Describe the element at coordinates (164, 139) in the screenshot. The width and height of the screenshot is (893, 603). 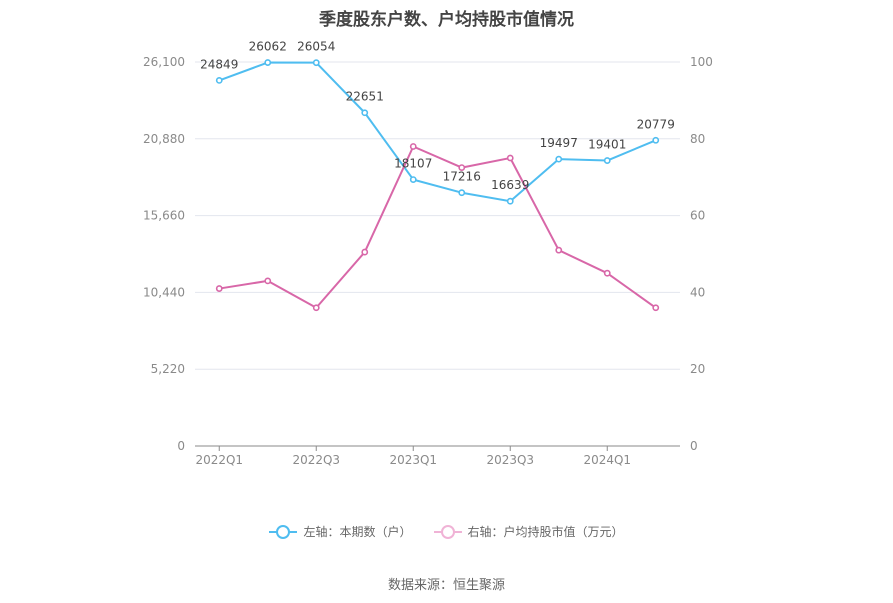
I see `left-axis-tick-label: 20,880` at that location.